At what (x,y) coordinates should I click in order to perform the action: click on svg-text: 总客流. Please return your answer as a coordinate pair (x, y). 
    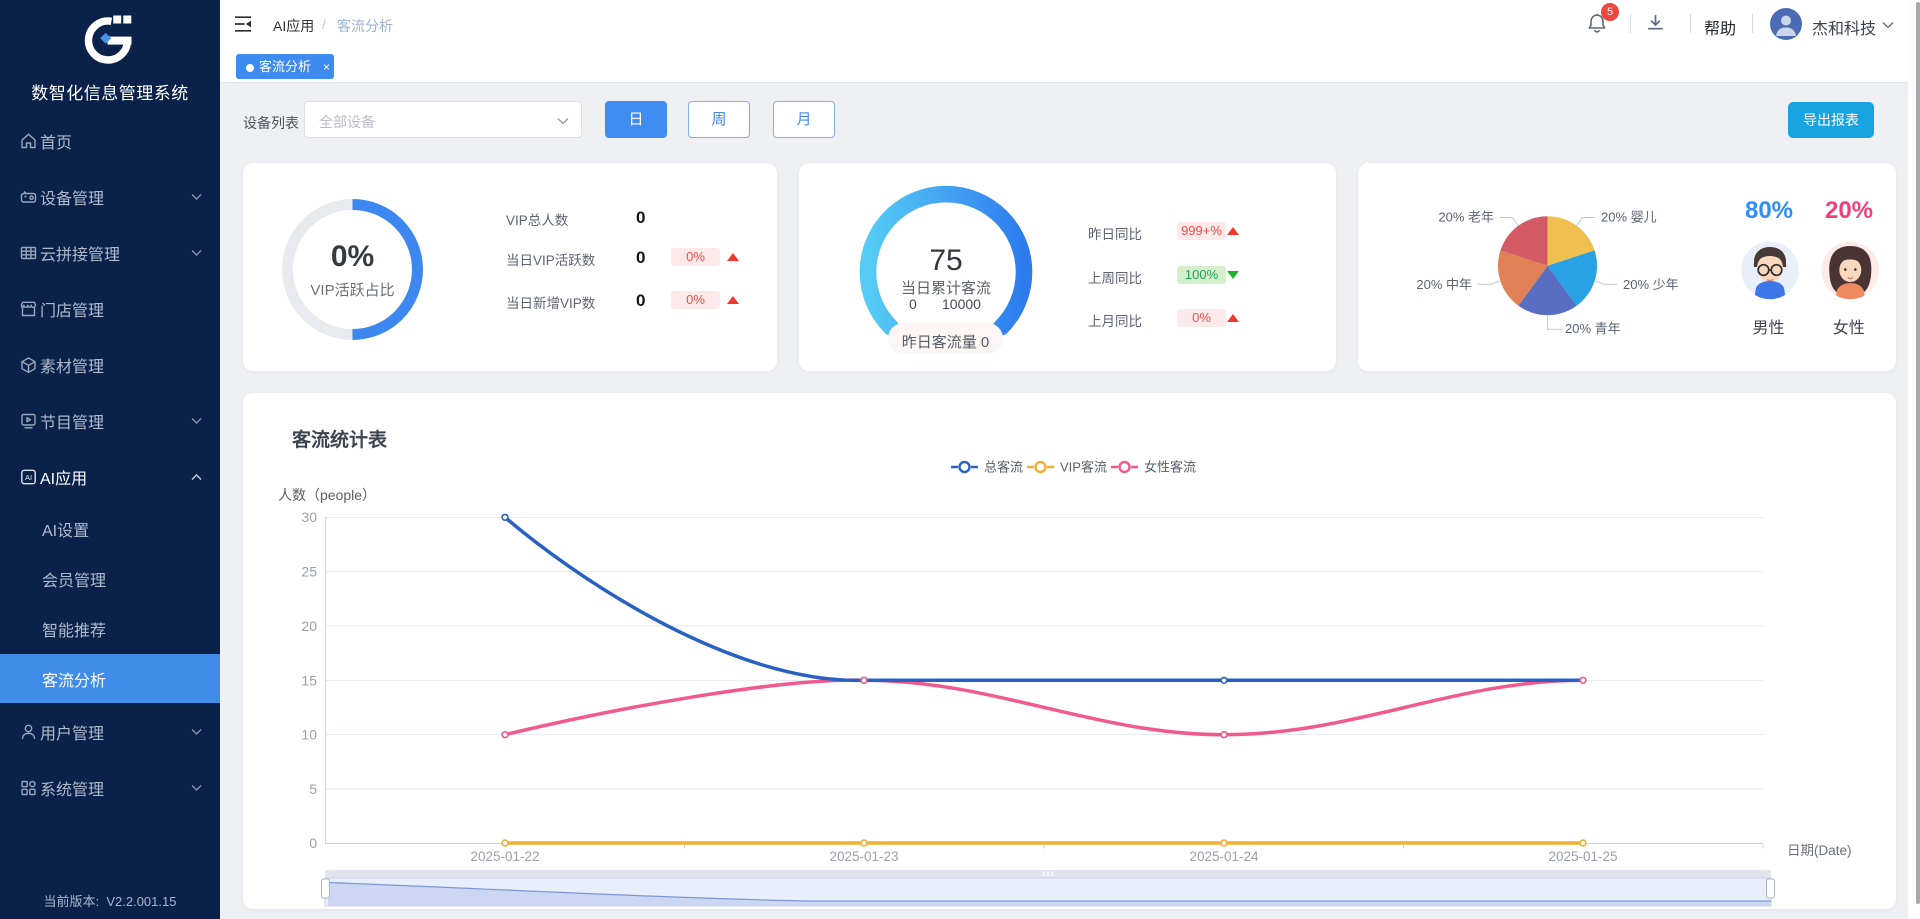
    Looking at the image, I should click on (1003, 467).